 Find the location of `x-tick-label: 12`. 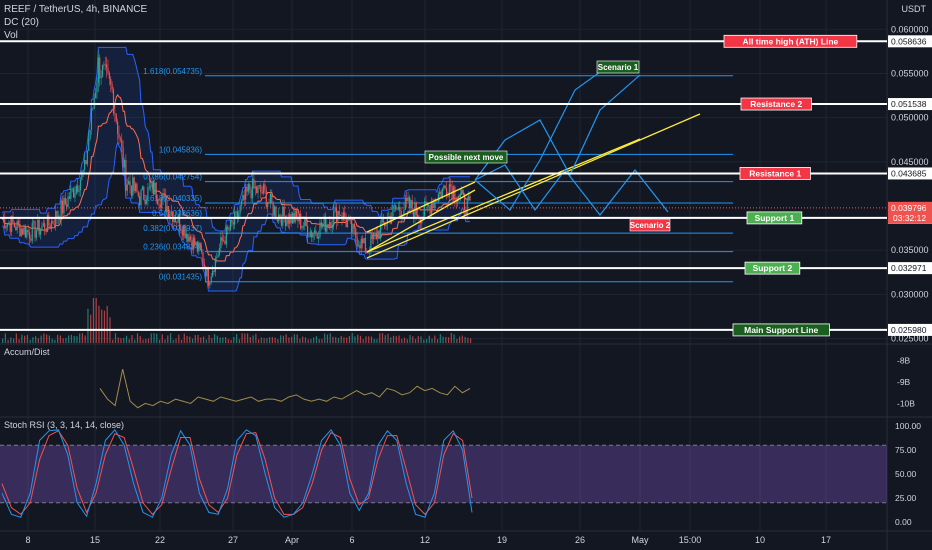

x-tick-label: 12 is located at coordinates (425, 540).